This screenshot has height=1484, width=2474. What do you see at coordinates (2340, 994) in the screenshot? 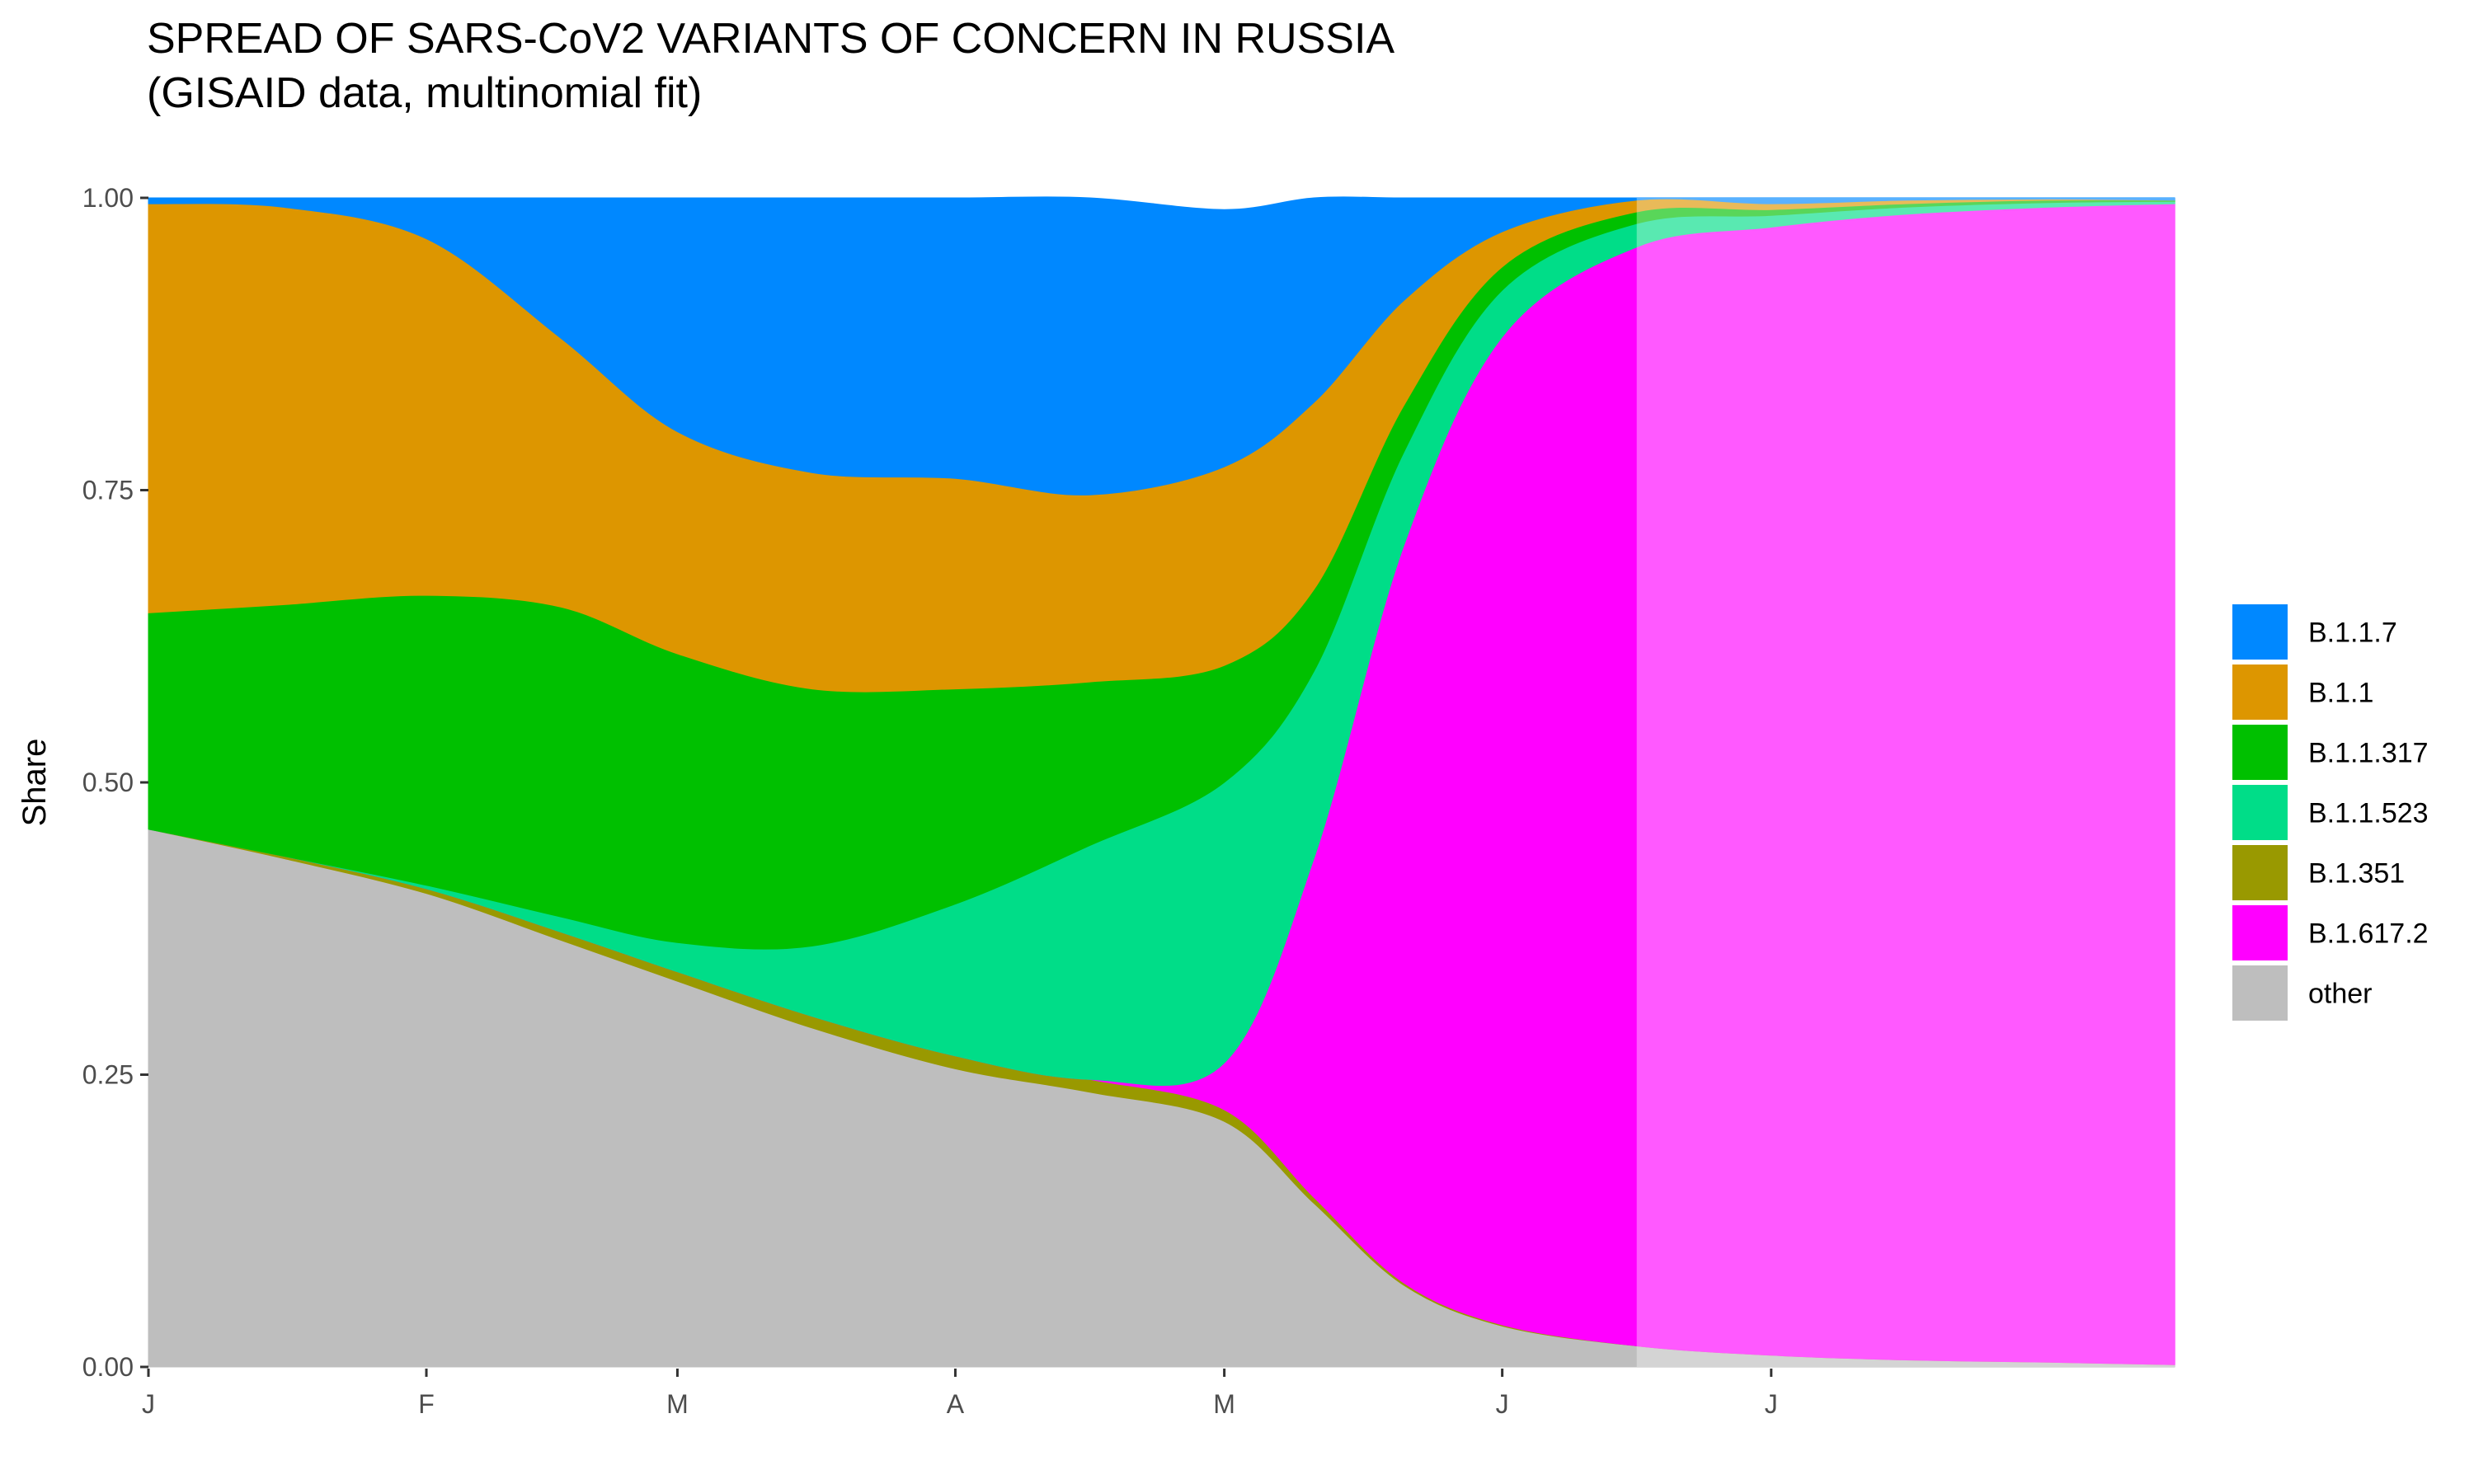
I see `legend-label: other` at bounding box center [2340, 994].